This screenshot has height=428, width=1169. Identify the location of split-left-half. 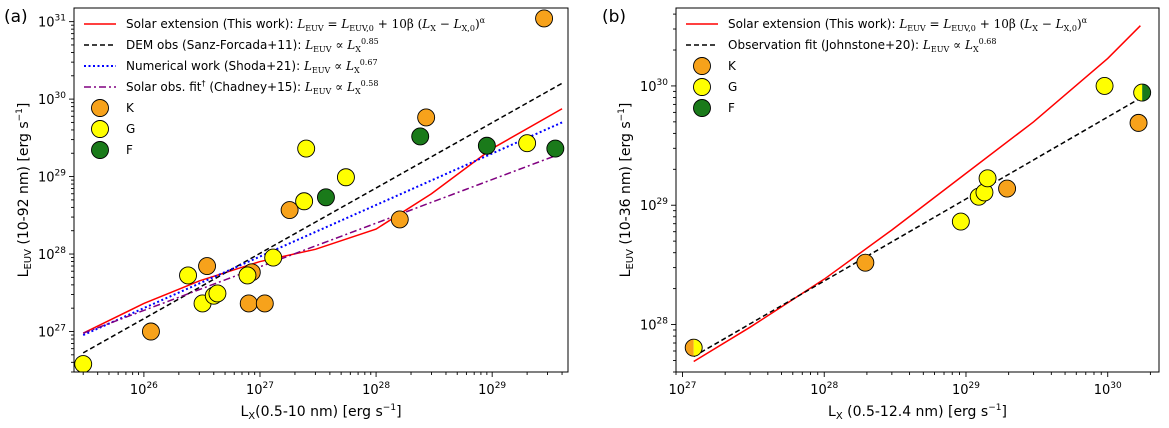
(689, 348).